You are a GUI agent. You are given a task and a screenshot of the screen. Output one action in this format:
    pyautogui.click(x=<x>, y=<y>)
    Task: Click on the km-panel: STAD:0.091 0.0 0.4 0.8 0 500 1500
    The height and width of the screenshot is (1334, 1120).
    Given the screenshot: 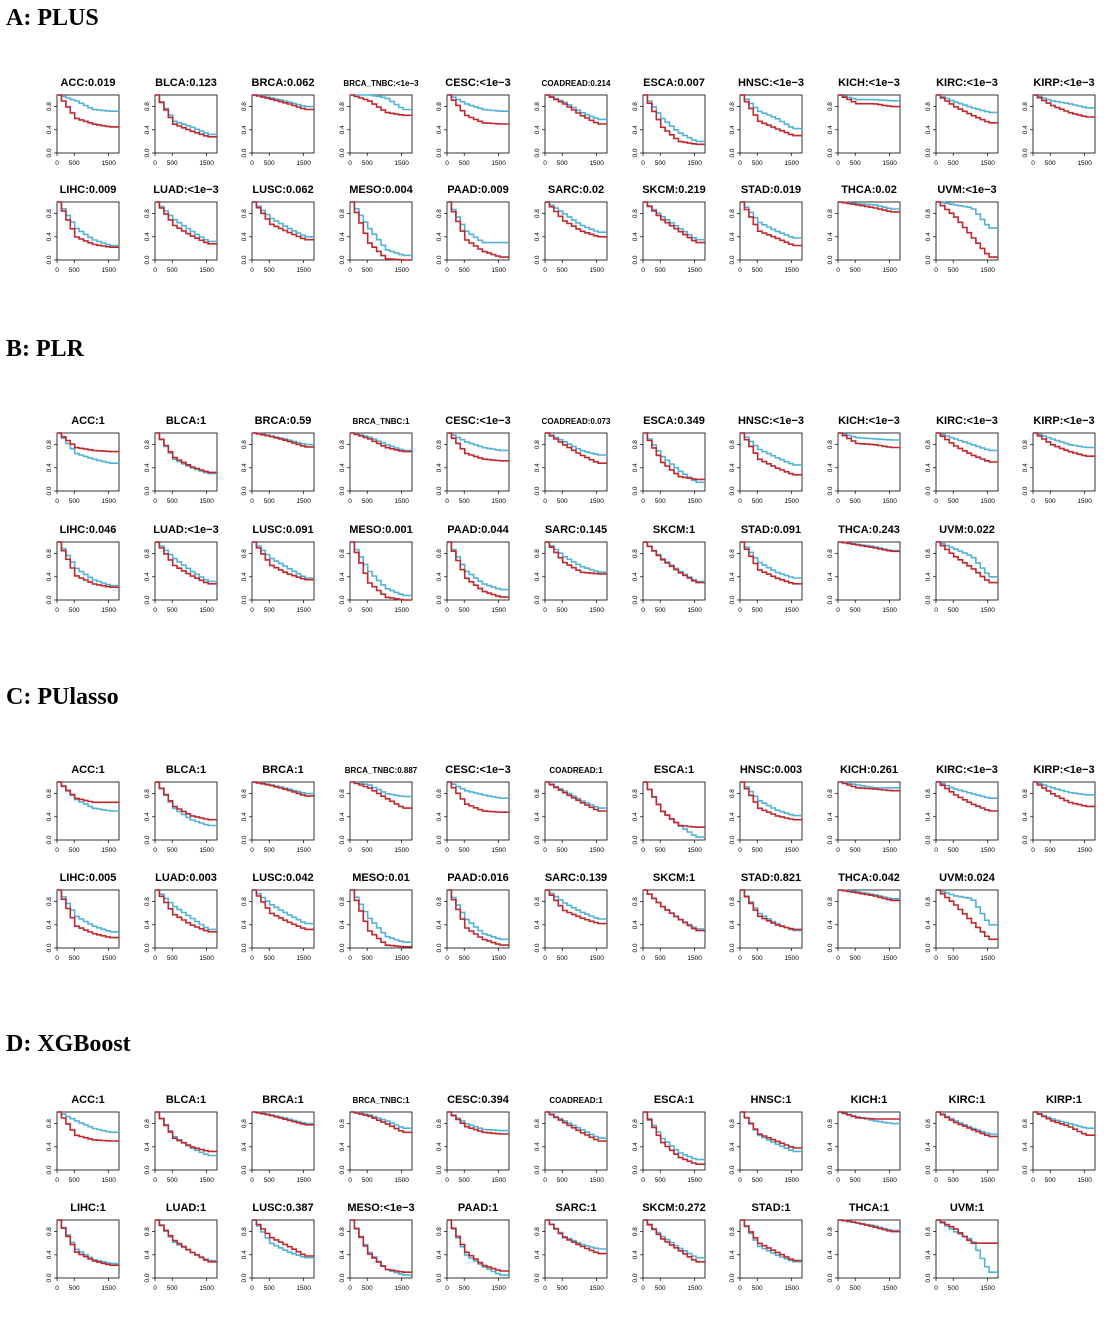 What is the action you would take?
    pyautogui.click(x=766, y=569)
    